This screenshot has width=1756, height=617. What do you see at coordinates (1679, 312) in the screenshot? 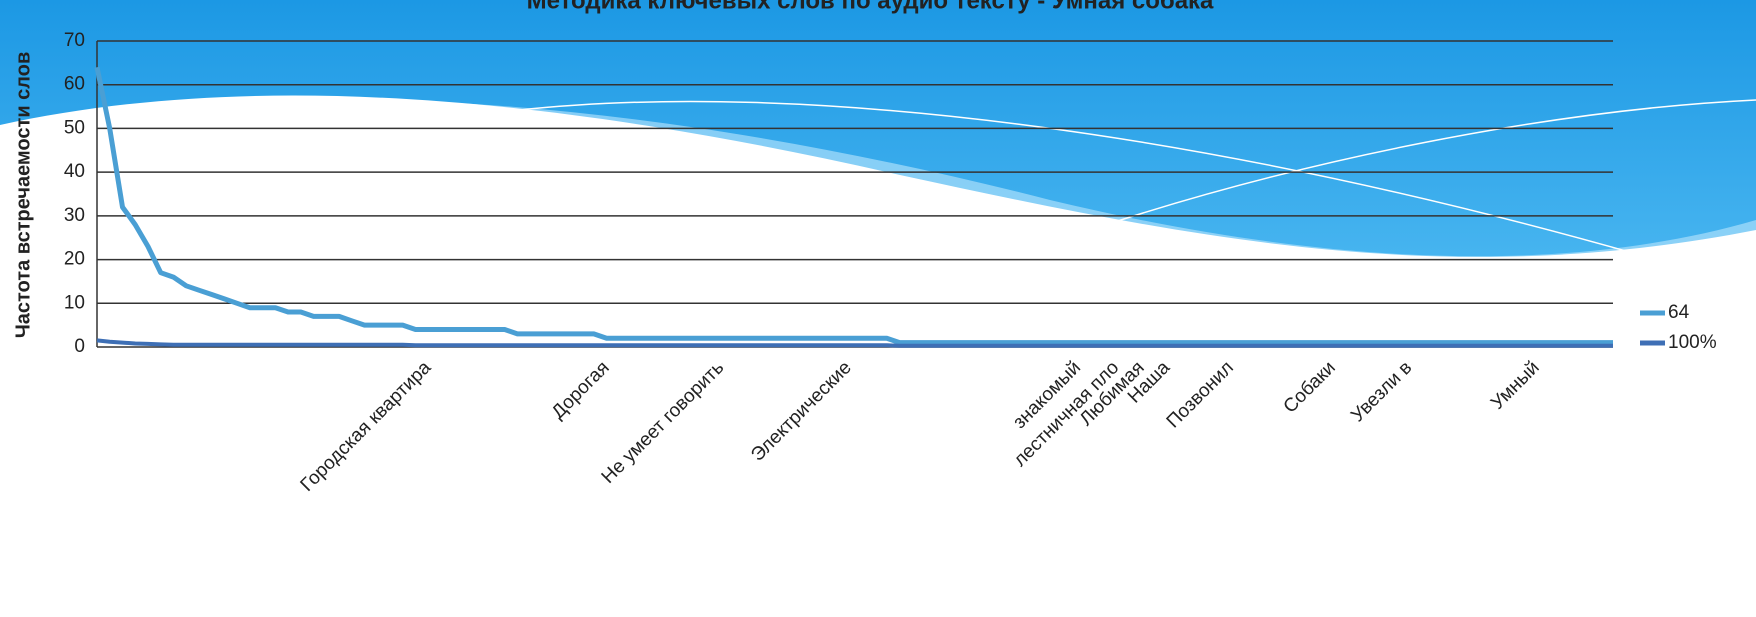
I see `legend-label: 64` at bounding box center [1679, 312].